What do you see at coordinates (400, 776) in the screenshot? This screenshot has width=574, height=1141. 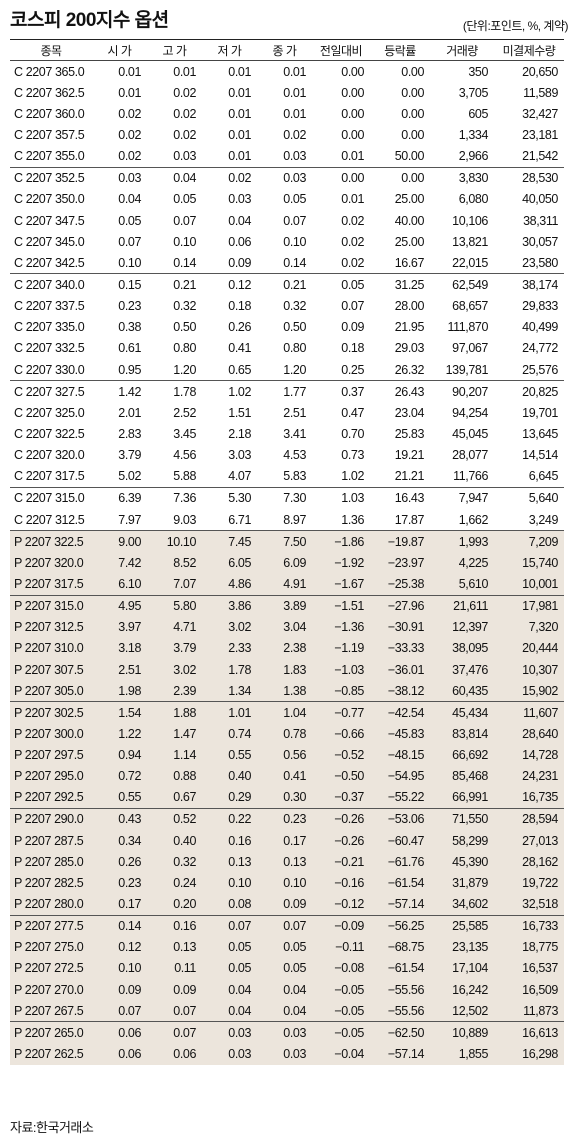 I see `cell-change-rate: −54.95` at bounding box center [400, 776].